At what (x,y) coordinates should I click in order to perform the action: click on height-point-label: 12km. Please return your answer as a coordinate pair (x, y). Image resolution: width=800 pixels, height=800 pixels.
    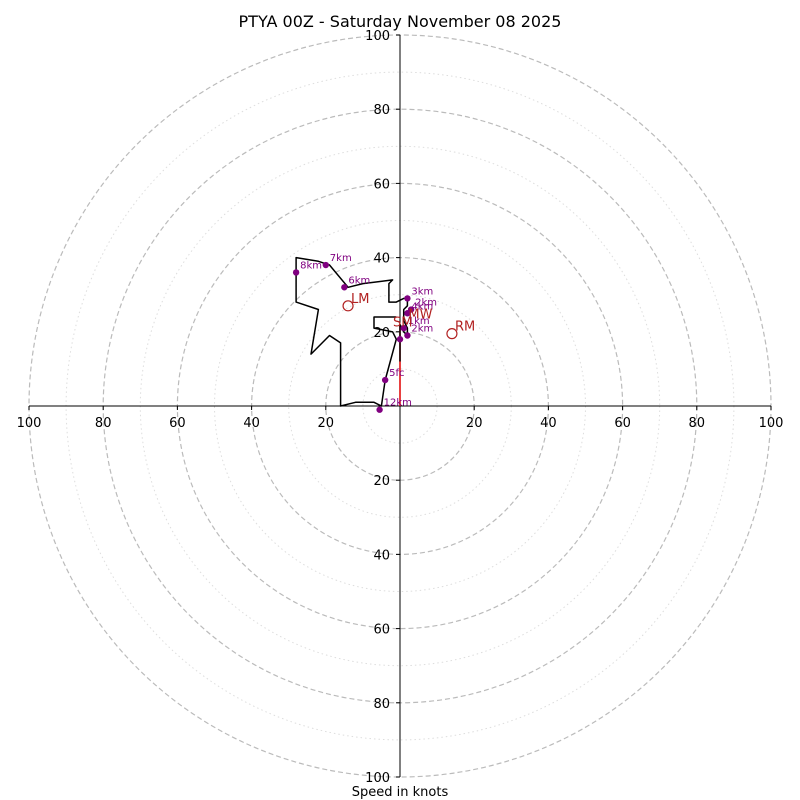
    Looking at the image, I should click on (398, 403).